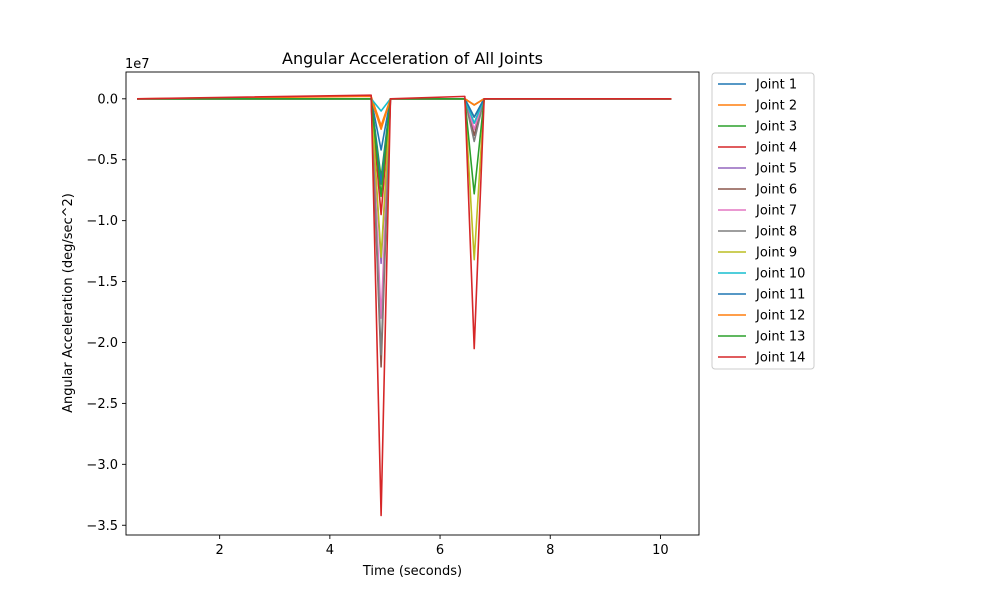  Describe the element at coordinates (660, 550) in the screenshot. I see `x-tick-label: 10` at that location.